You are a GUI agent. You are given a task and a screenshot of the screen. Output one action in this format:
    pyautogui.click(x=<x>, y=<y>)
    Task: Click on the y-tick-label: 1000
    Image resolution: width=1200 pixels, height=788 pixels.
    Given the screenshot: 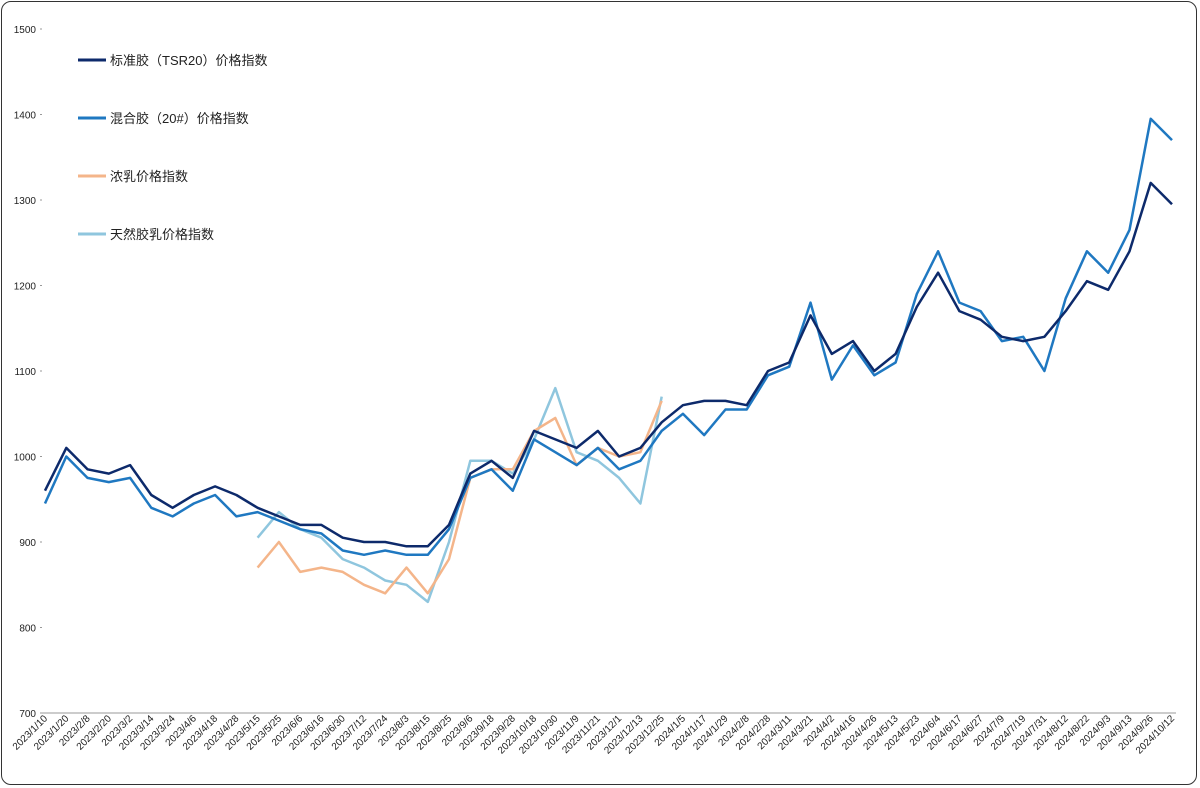 What is the action you would take?
    pyautogui.click(x=25, y=458)
    